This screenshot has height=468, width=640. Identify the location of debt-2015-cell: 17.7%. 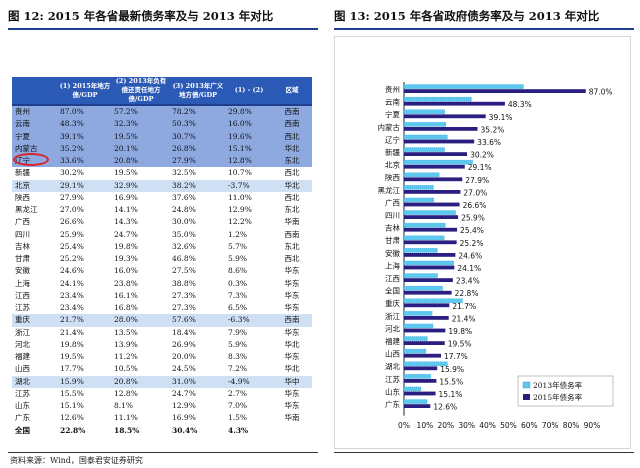
(72, 369).